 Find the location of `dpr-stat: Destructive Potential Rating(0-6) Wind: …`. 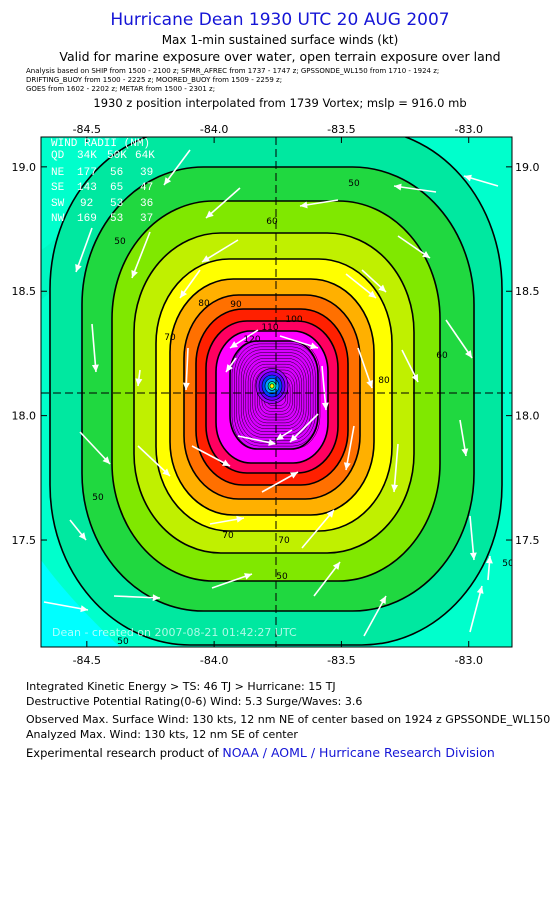

dpr-stat: Destructive Potential Rating(0-6) Wind: … is located at coordinates (194, 701).